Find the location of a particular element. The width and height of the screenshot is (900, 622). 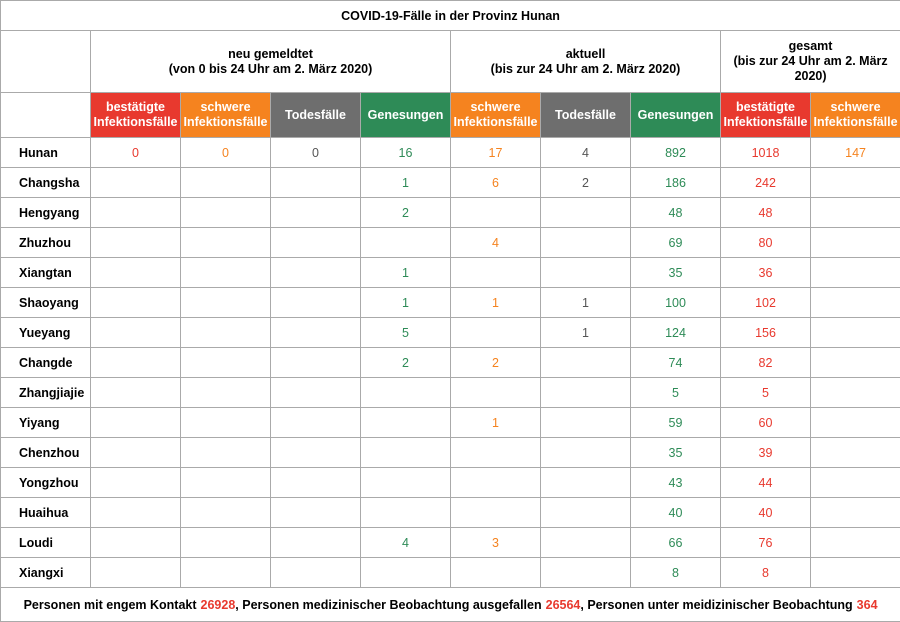

group-title: aktuell is located at coordinates (585, 54).